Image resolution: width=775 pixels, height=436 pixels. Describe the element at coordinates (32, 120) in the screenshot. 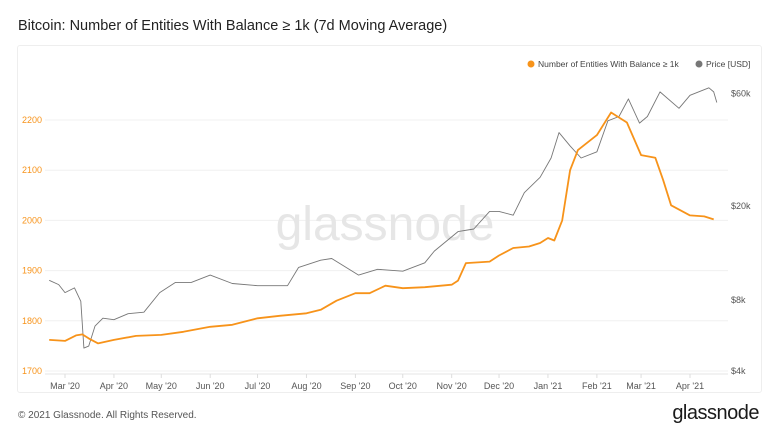

I see `y-left-tick-label: 2200` at that location.